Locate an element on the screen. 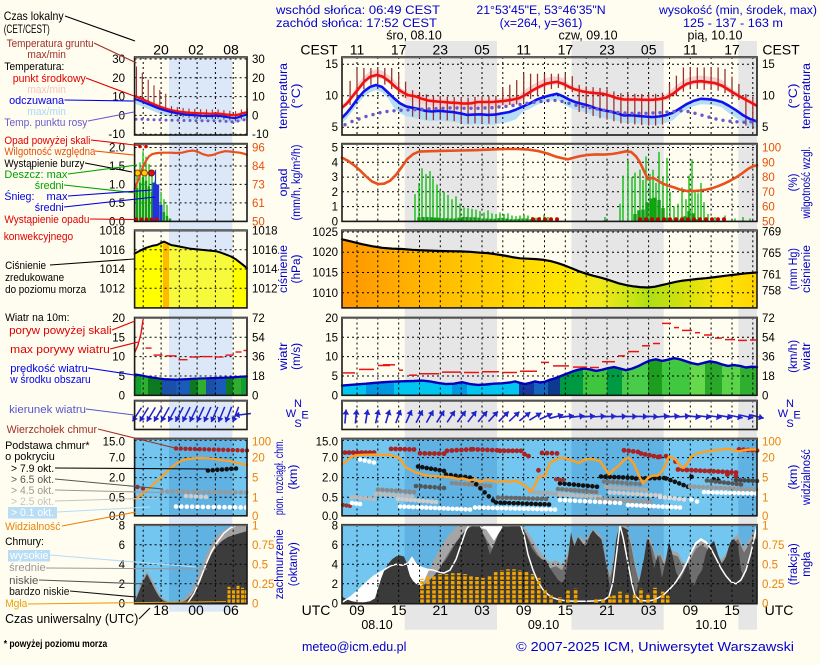 Image resolution: width=820 pixels, height=665 pixels. svg-text: (oktanty) is located at coordinates (293, 564).